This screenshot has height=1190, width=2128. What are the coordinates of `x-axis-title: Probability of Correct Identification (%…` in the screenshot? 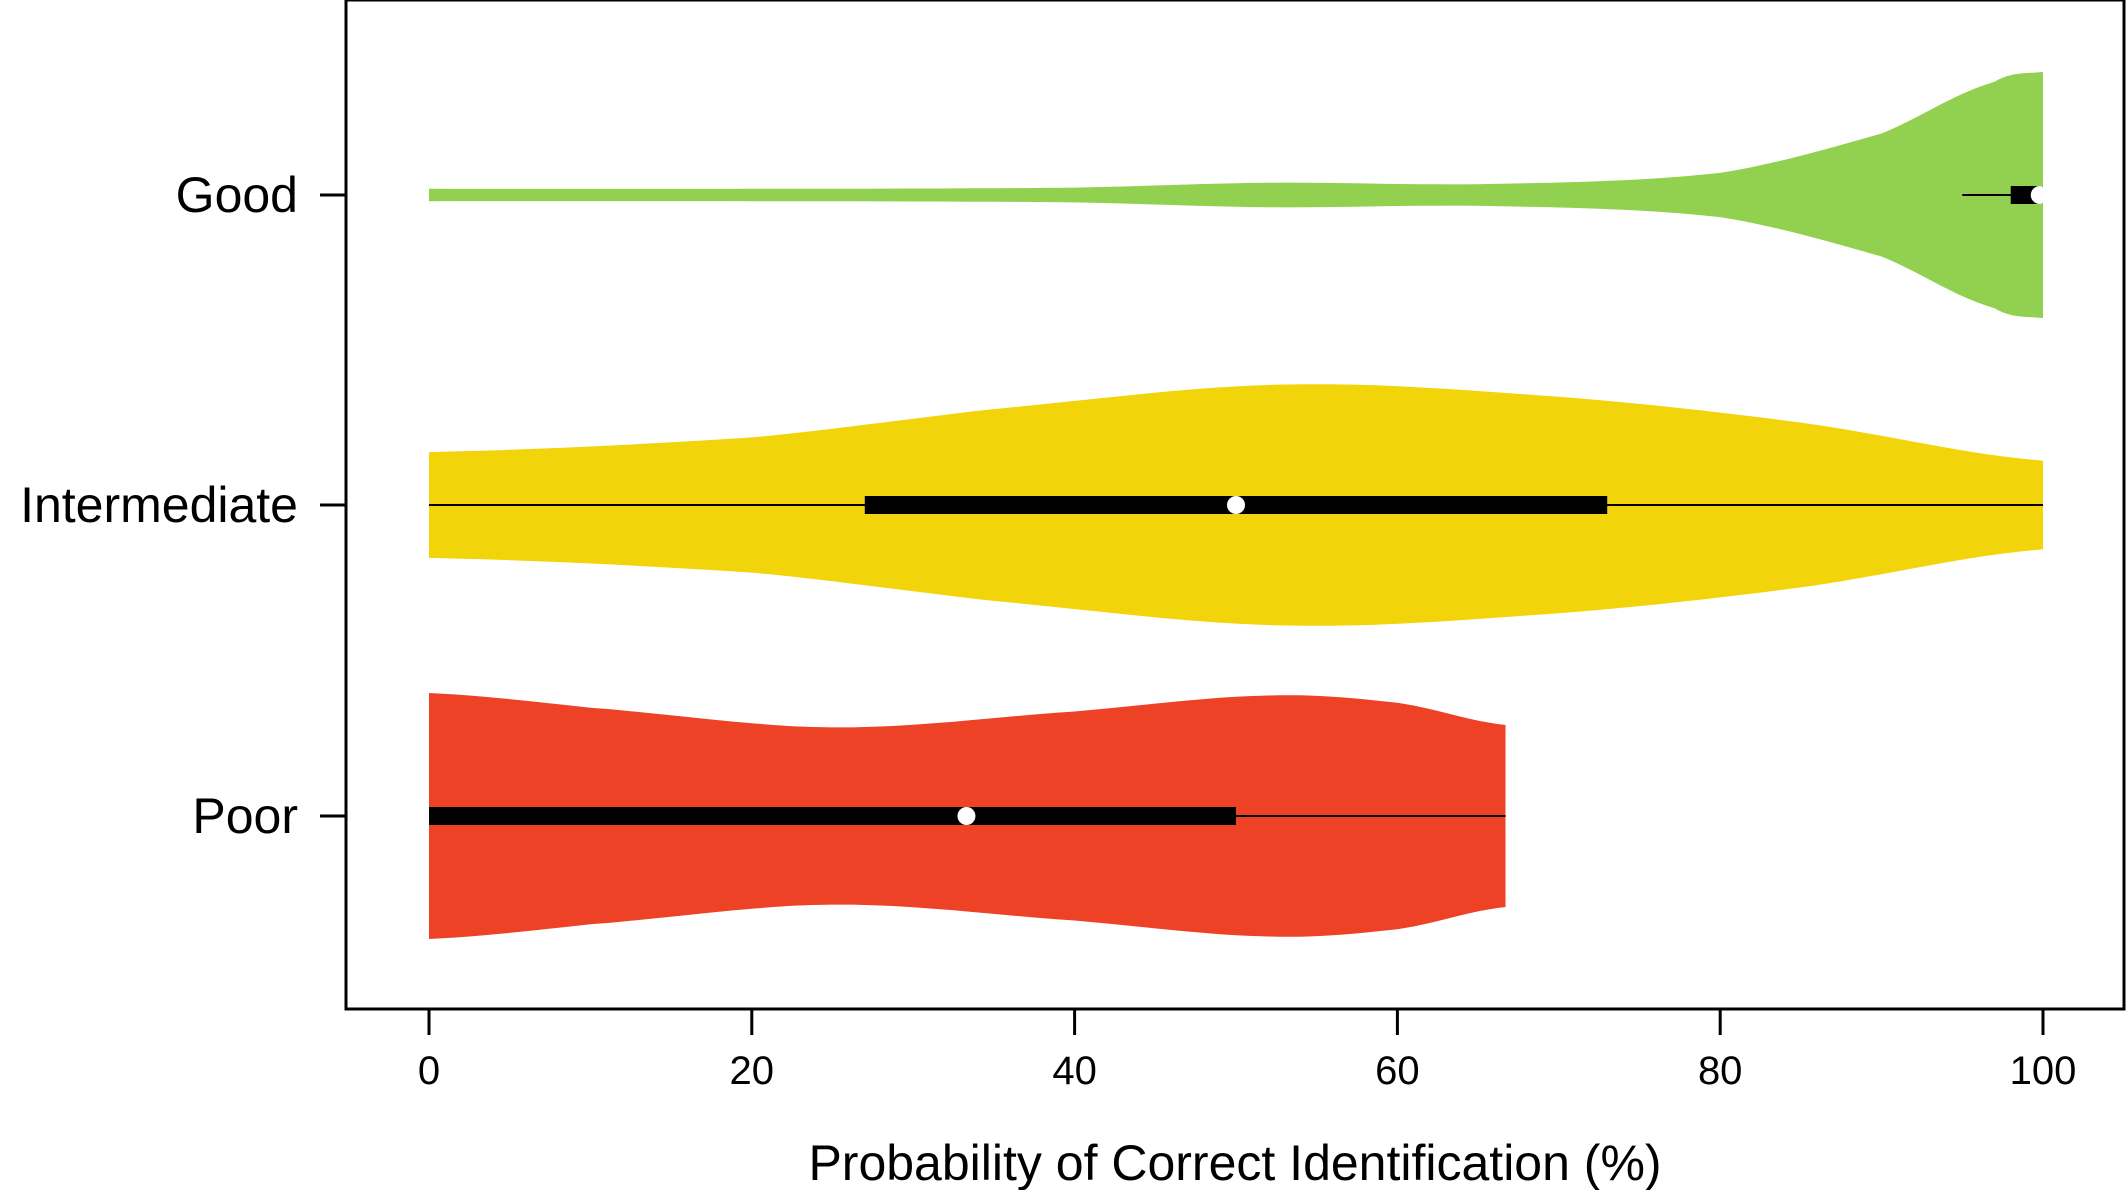 It's located at (1234, 1162).